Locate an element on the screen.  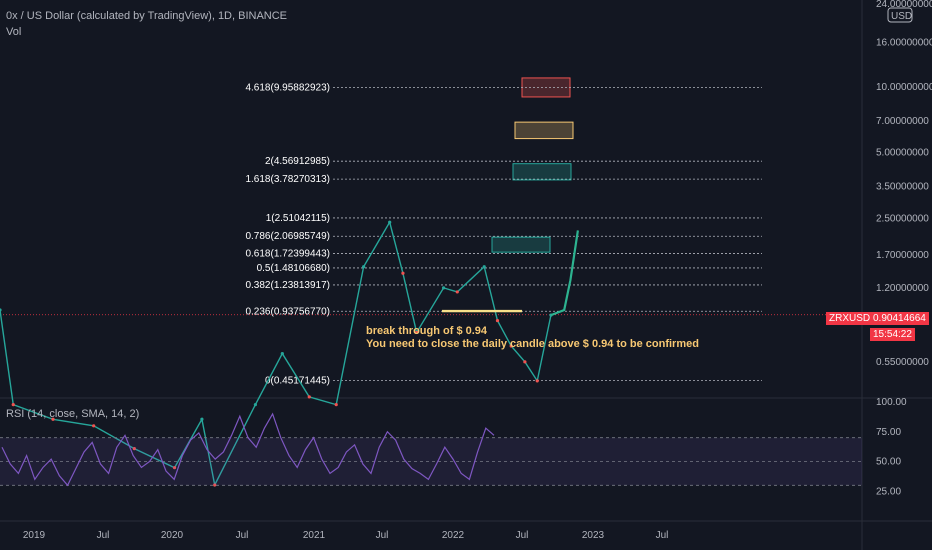
rsi-band is located at coordinates (431, 461).